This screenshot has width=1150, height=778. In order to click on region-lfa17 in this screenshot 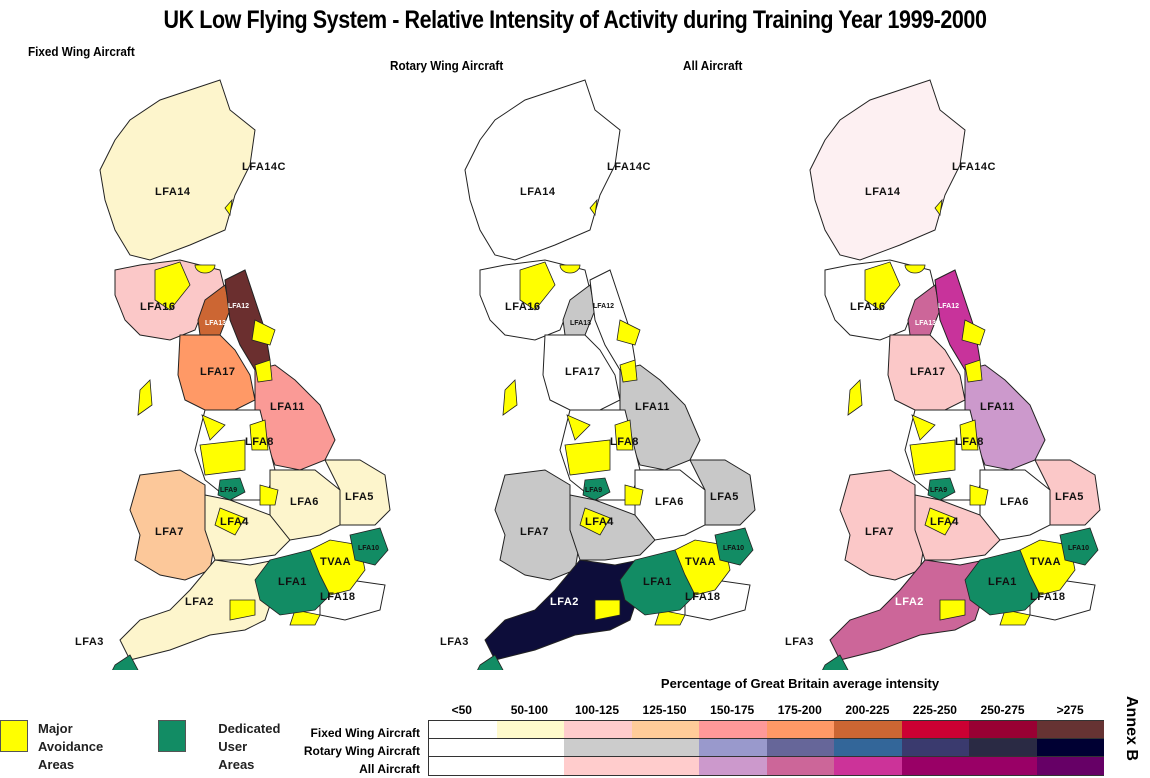, I will do `click(926, 372)`.